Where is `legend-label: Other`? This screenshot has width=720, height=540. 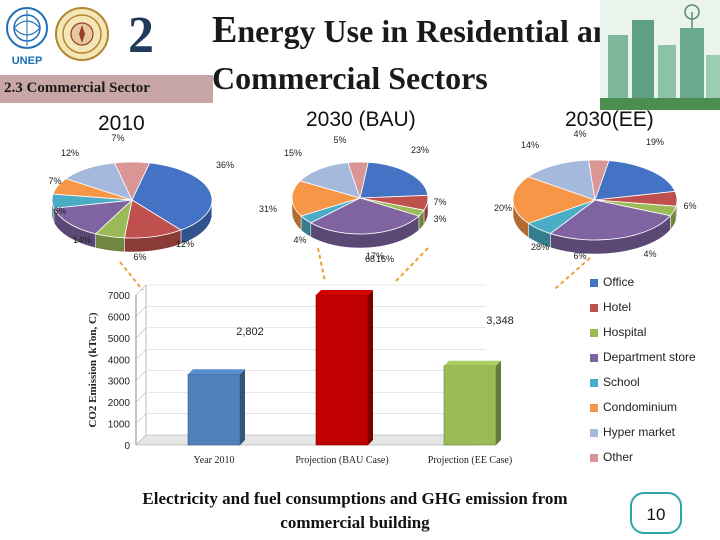 legend-label: Other is located at coordinates (618, 457).